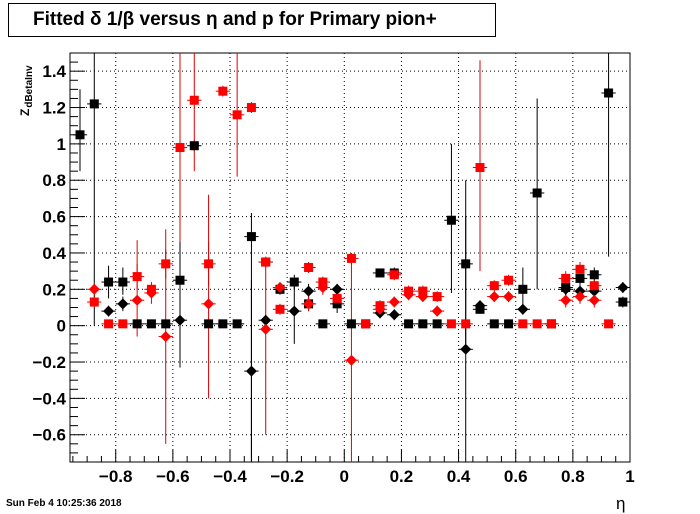  I want to click on x-tick-label: 0.6, so click(516, 476).